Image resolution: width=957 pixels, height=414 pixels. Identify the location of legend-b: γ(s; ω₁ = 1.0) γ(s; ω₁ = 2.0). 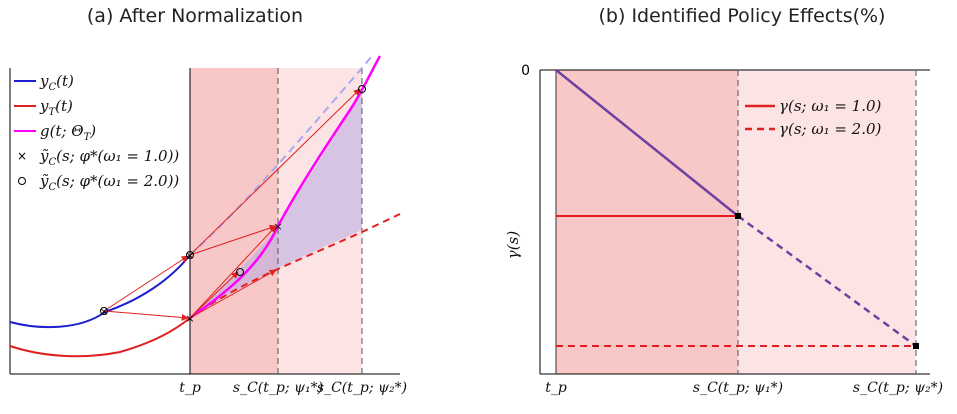
(813, 117).